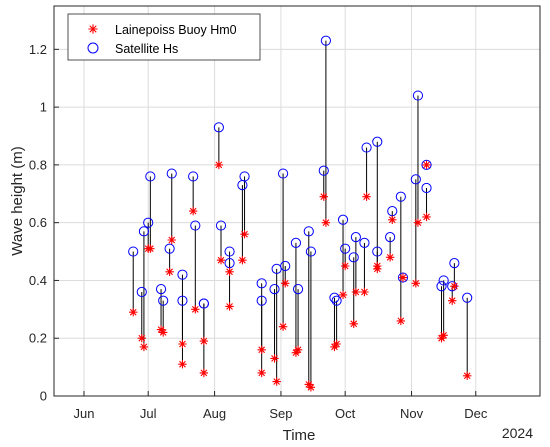 This screenshot has height=447, width=550. What do you see at coordinates (17, 200) in the screenshot?
I see `y-axis-label: Wave height (m)` at bounding box center [17, 200].